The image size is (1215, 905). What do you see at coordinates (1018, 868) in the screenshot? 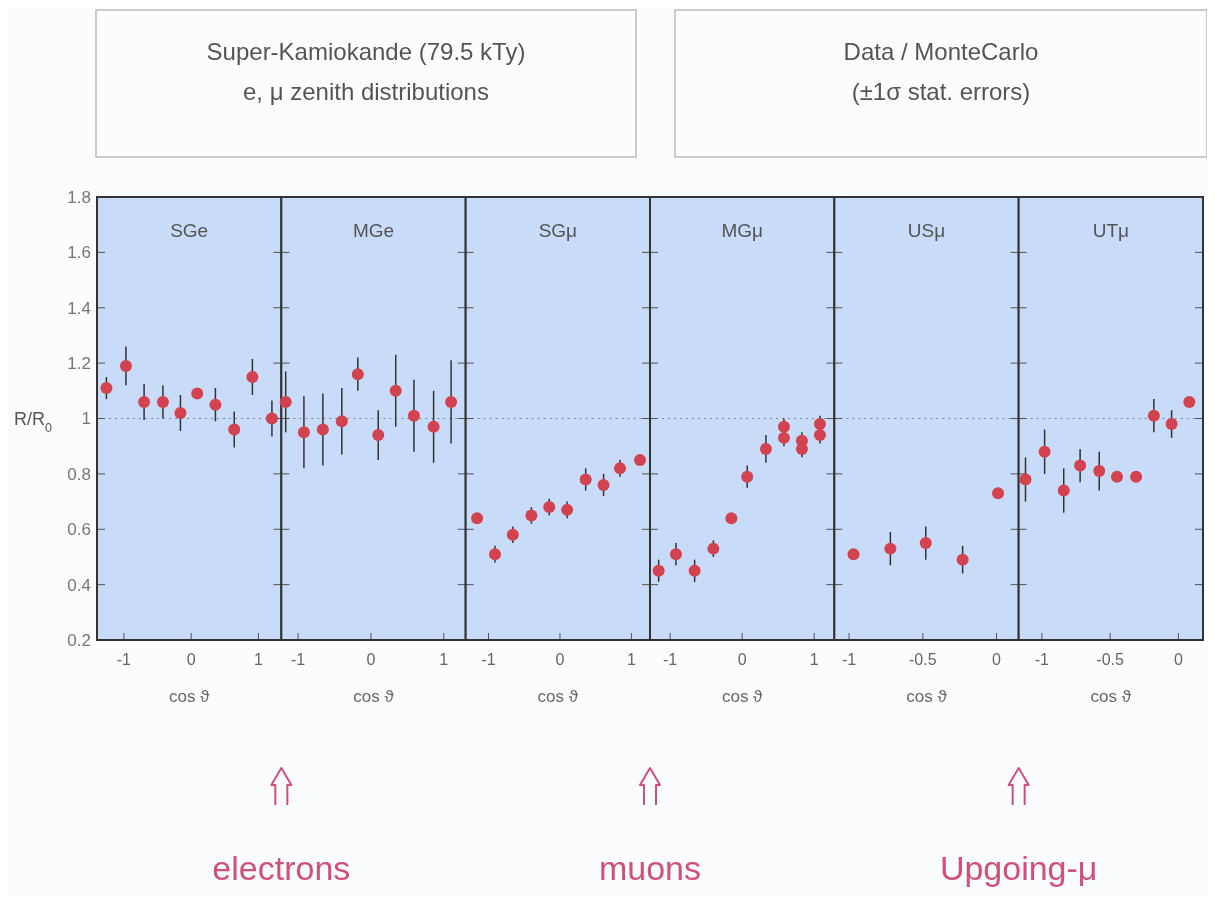
I see `text: Upgoing-μ` at bounding box center [1018, 868].